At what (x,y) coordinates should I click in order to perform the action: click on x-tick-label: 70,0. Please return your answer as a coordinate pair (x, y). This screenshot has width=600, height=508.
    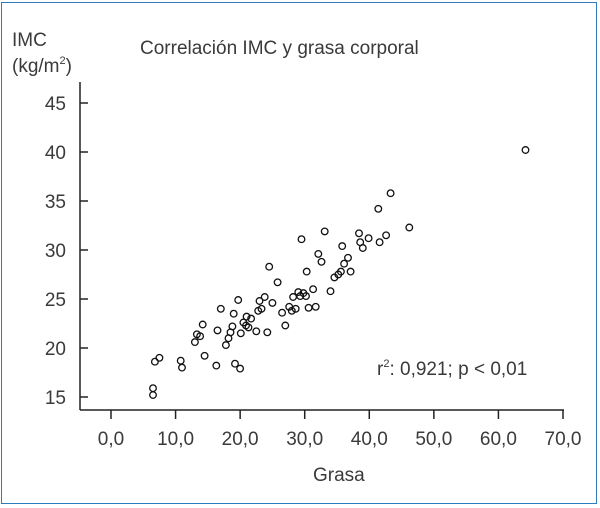
    Looking at the image, I should click on (563, 439).